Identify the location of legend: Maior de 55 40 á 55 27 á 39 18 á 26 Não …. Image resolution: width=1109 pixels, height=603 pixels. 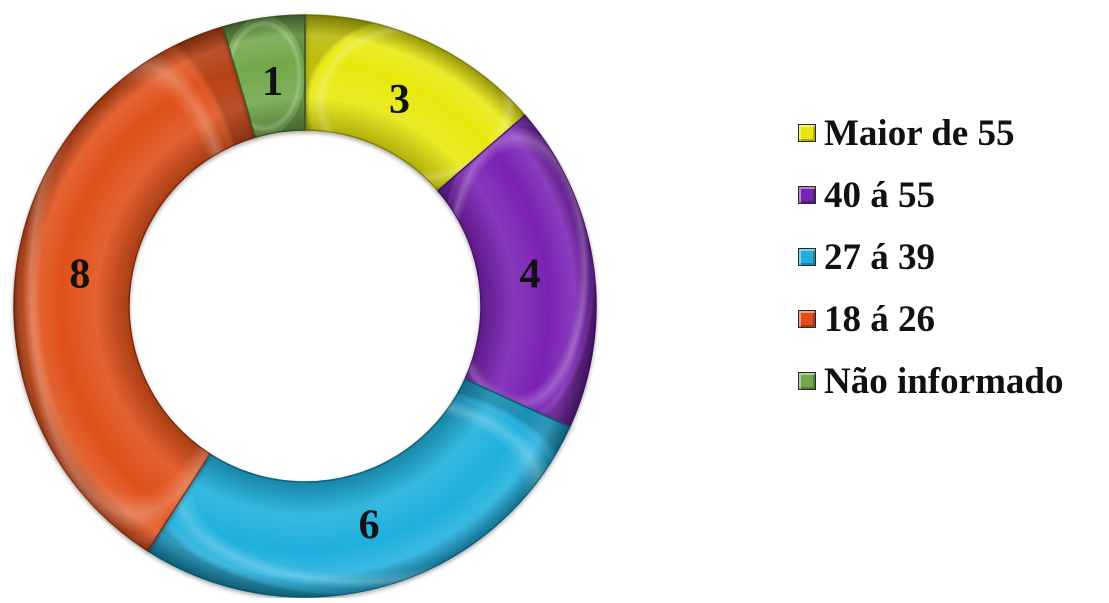
(930, 257).